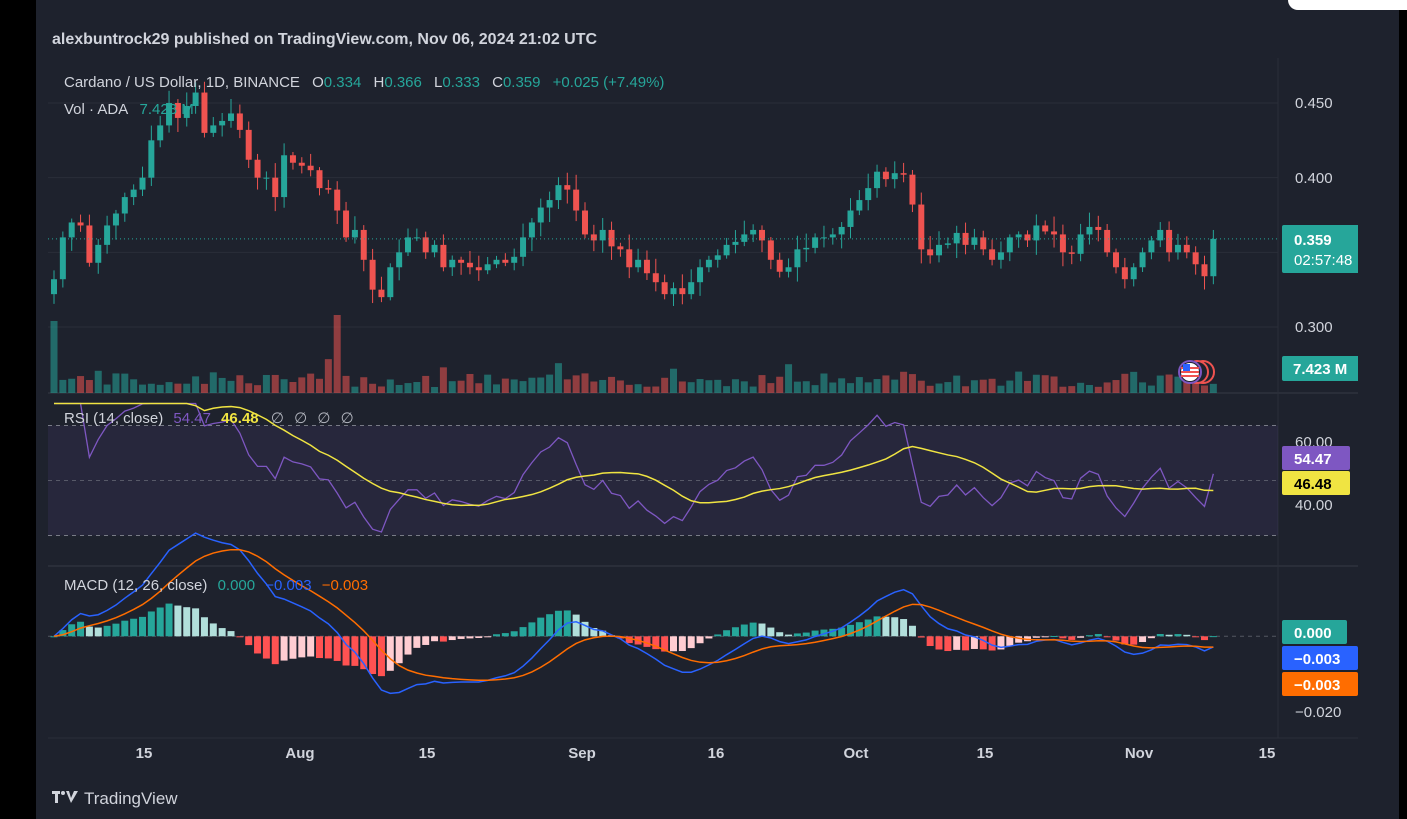 This screenshot has height=819, width=1407. I want to click on tradingview-brand: TradingView, so click(115, 799).